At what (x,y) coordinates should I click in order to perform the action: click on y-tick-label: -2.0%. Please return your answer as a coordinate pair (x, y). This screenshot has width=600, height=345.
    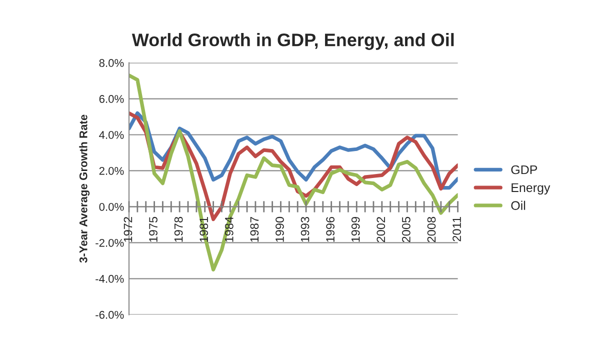
    Looking at the image, I should click on (110, 242).